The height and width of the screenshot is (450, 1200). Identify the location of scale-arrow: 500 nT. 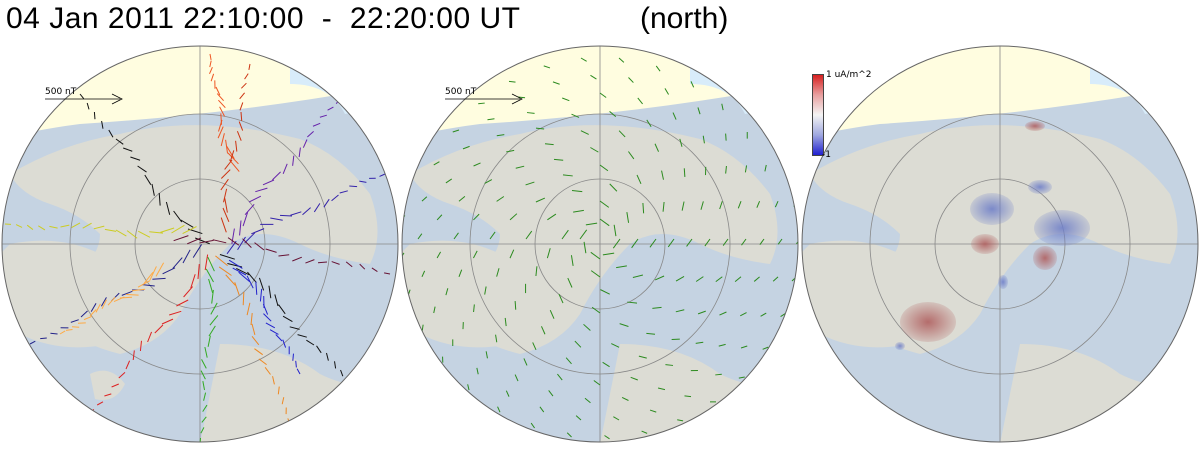
(484, 96).